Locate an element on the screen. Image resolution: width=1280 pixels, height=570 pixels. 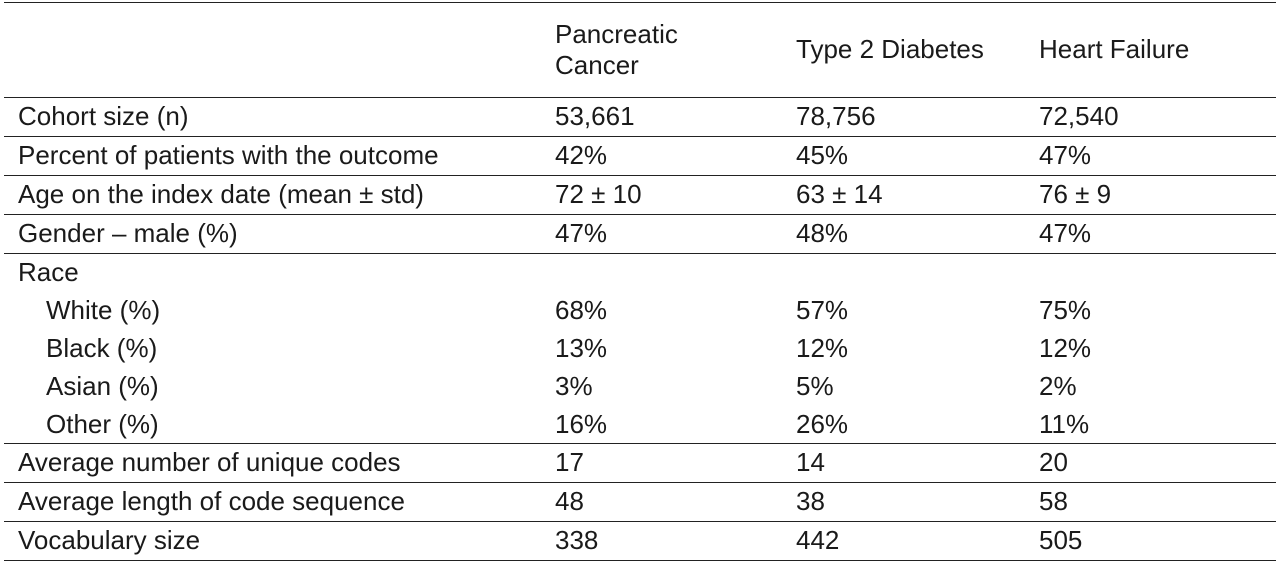
race-subrow: Asian (%) 3% 5% 2% is located at coordinates (640, 387).